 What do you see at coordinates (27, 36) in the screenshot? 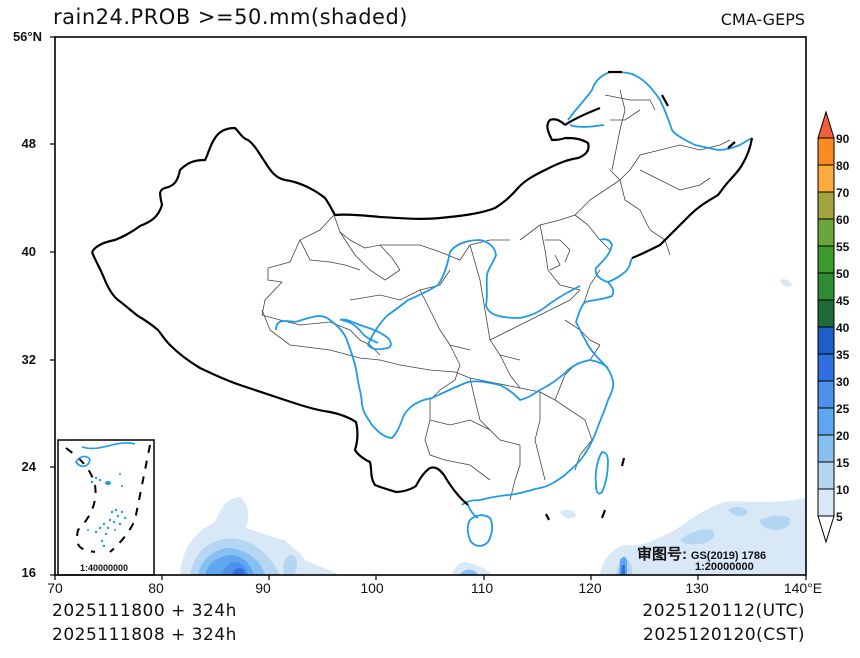
I see `y-tick-label: 56°N` at bounding box center [27, 36].